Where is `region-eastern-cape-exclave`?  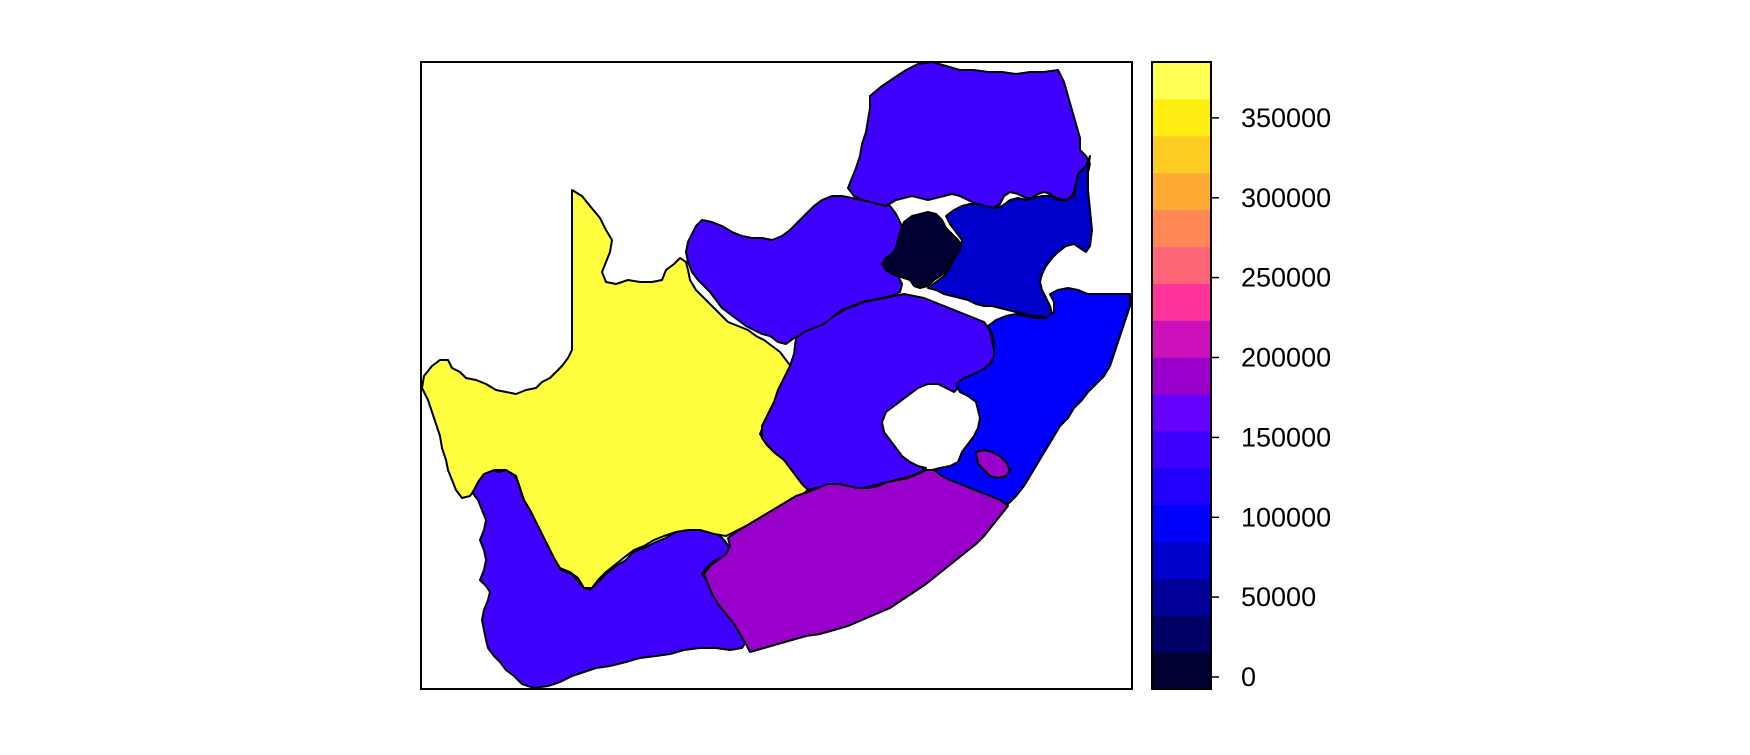 region-eastern-cape-exclave is located at coordinates (993, 464).